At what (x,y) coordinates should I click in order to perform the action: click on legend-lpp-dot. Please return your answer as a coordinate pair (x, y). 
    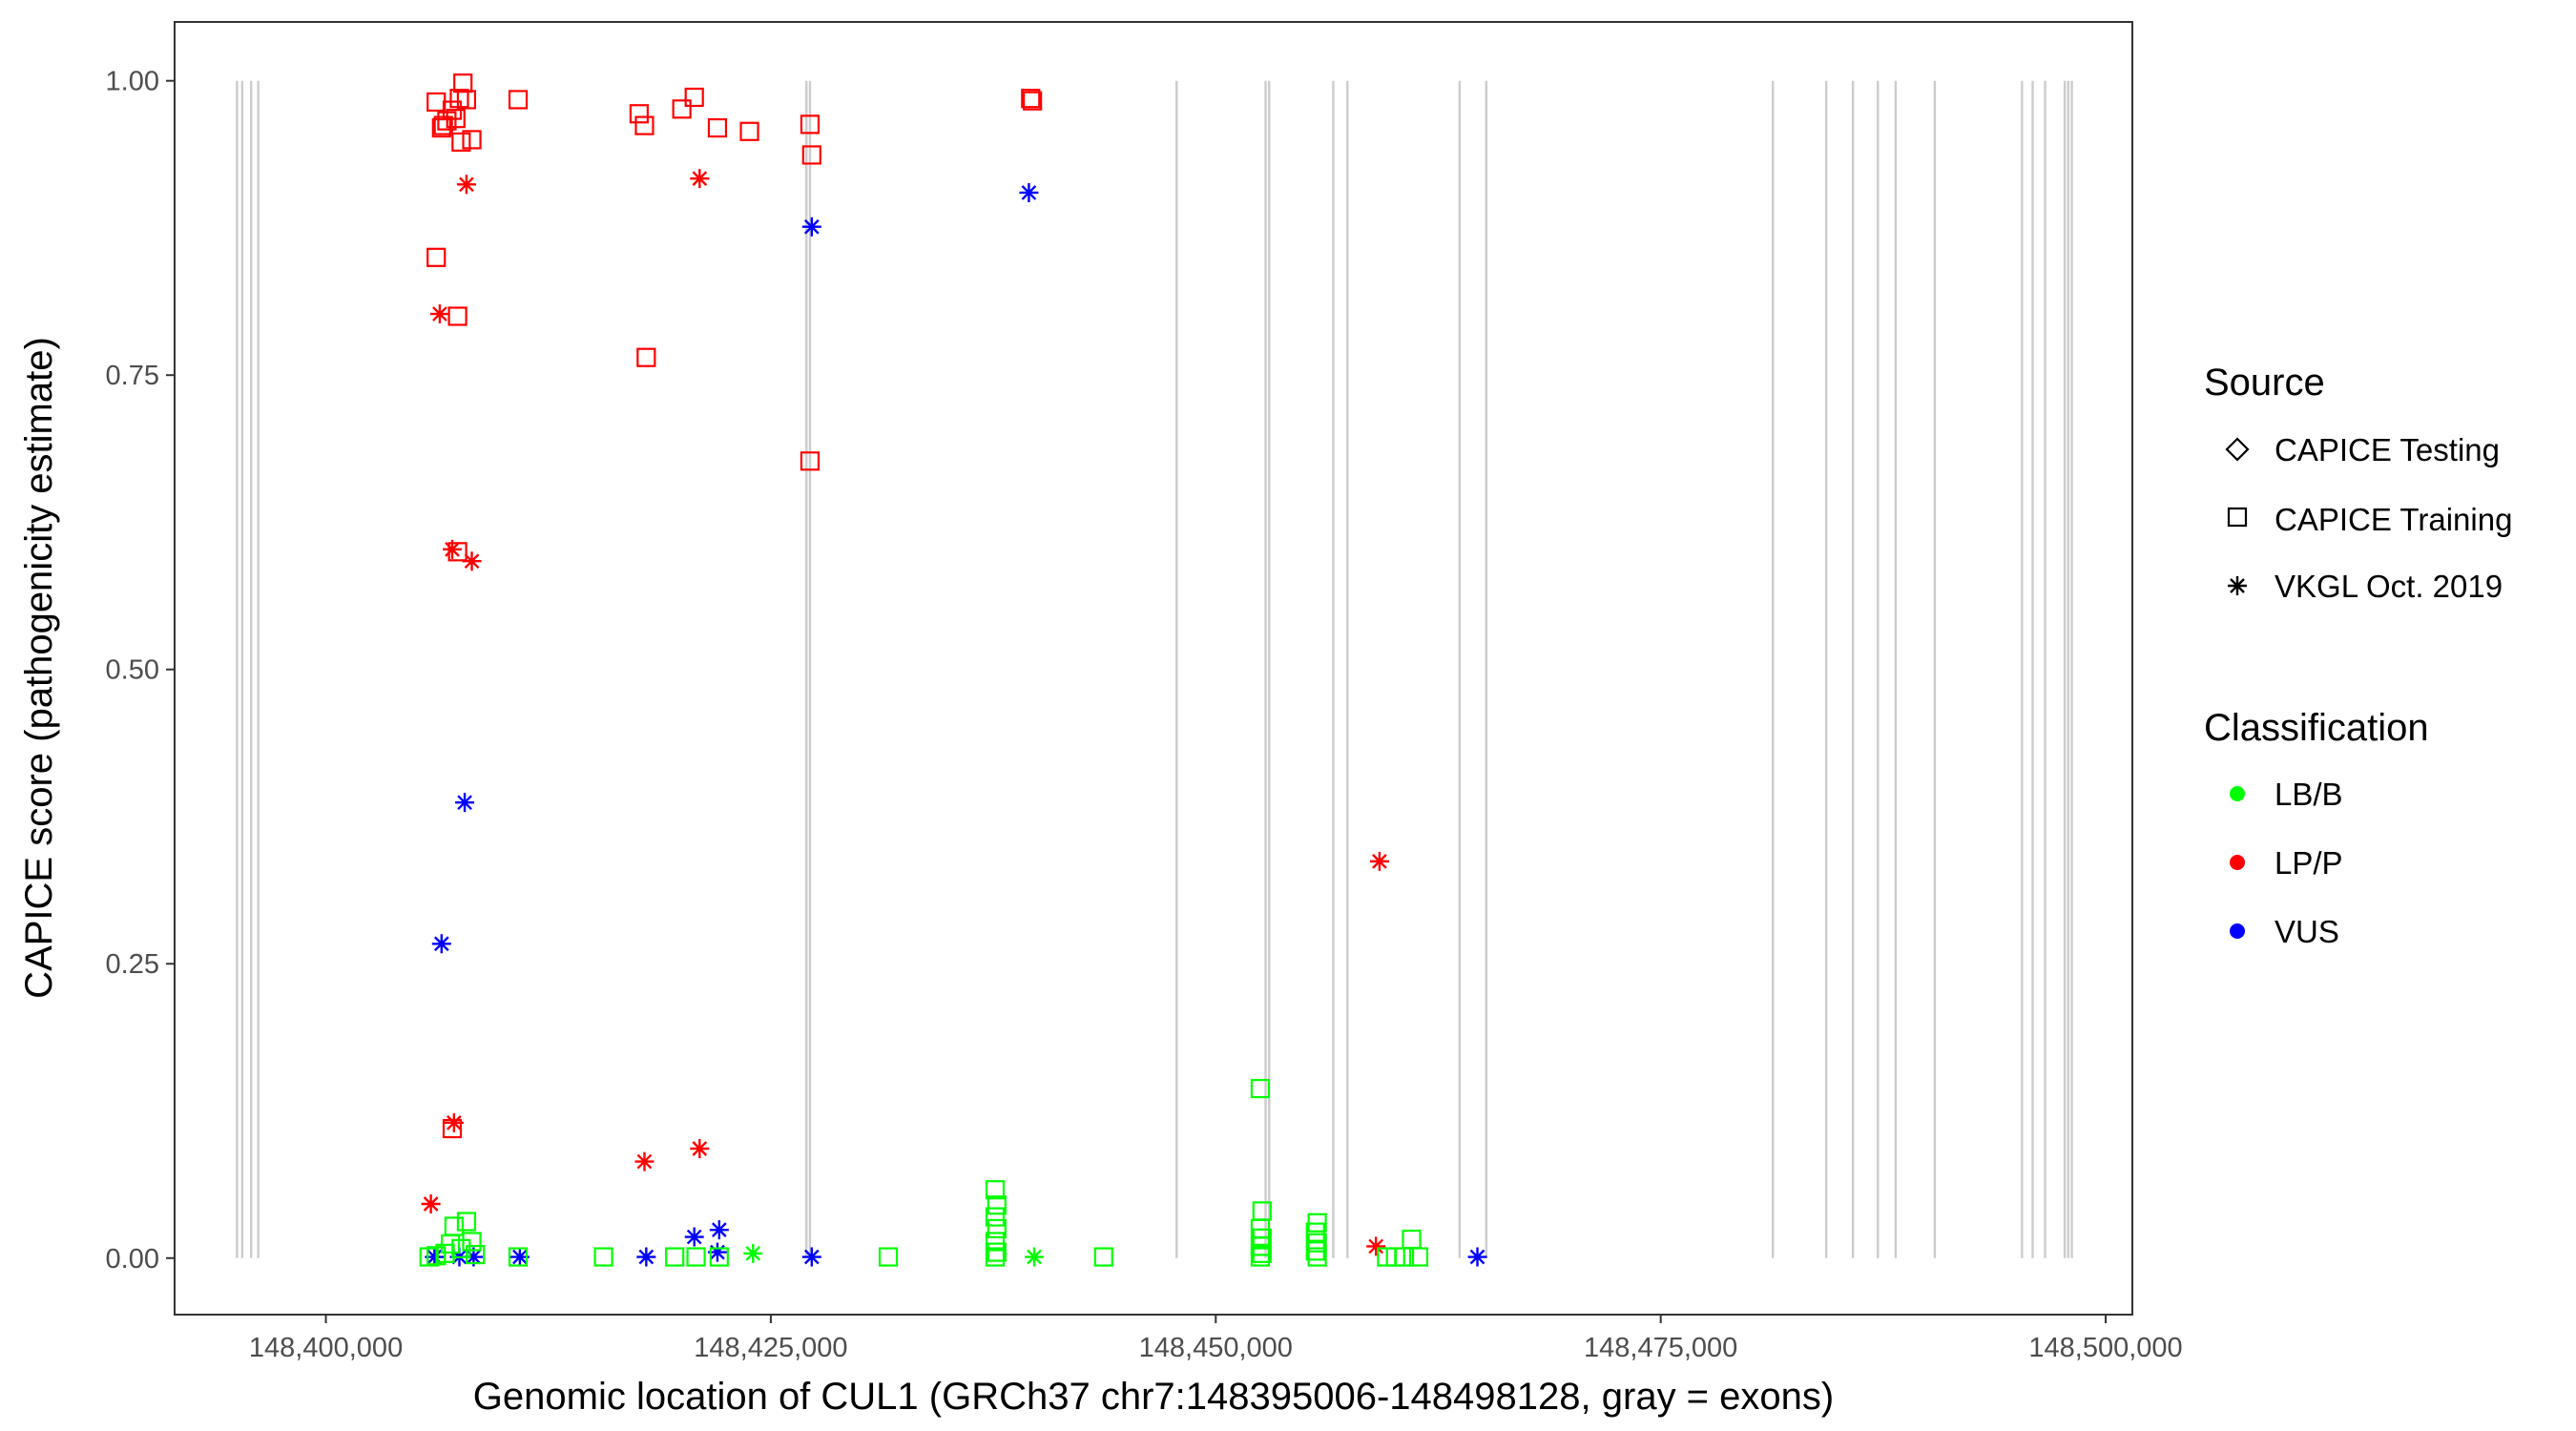
    Looking at the image, I should click on (2237, 862).